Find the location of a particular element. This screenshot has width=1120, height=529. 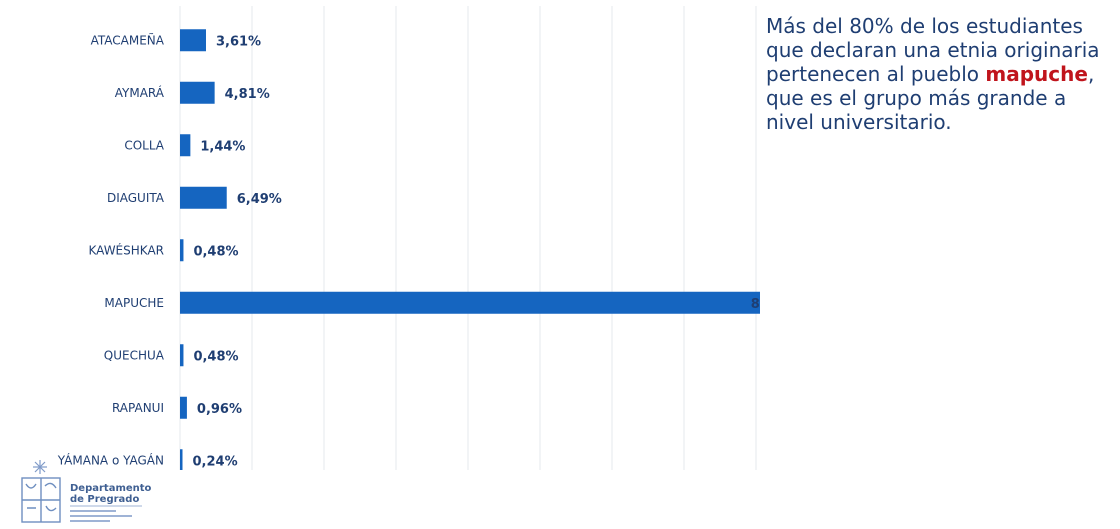

caption-highlight: mapuche is located at coordinates (1036, 74).